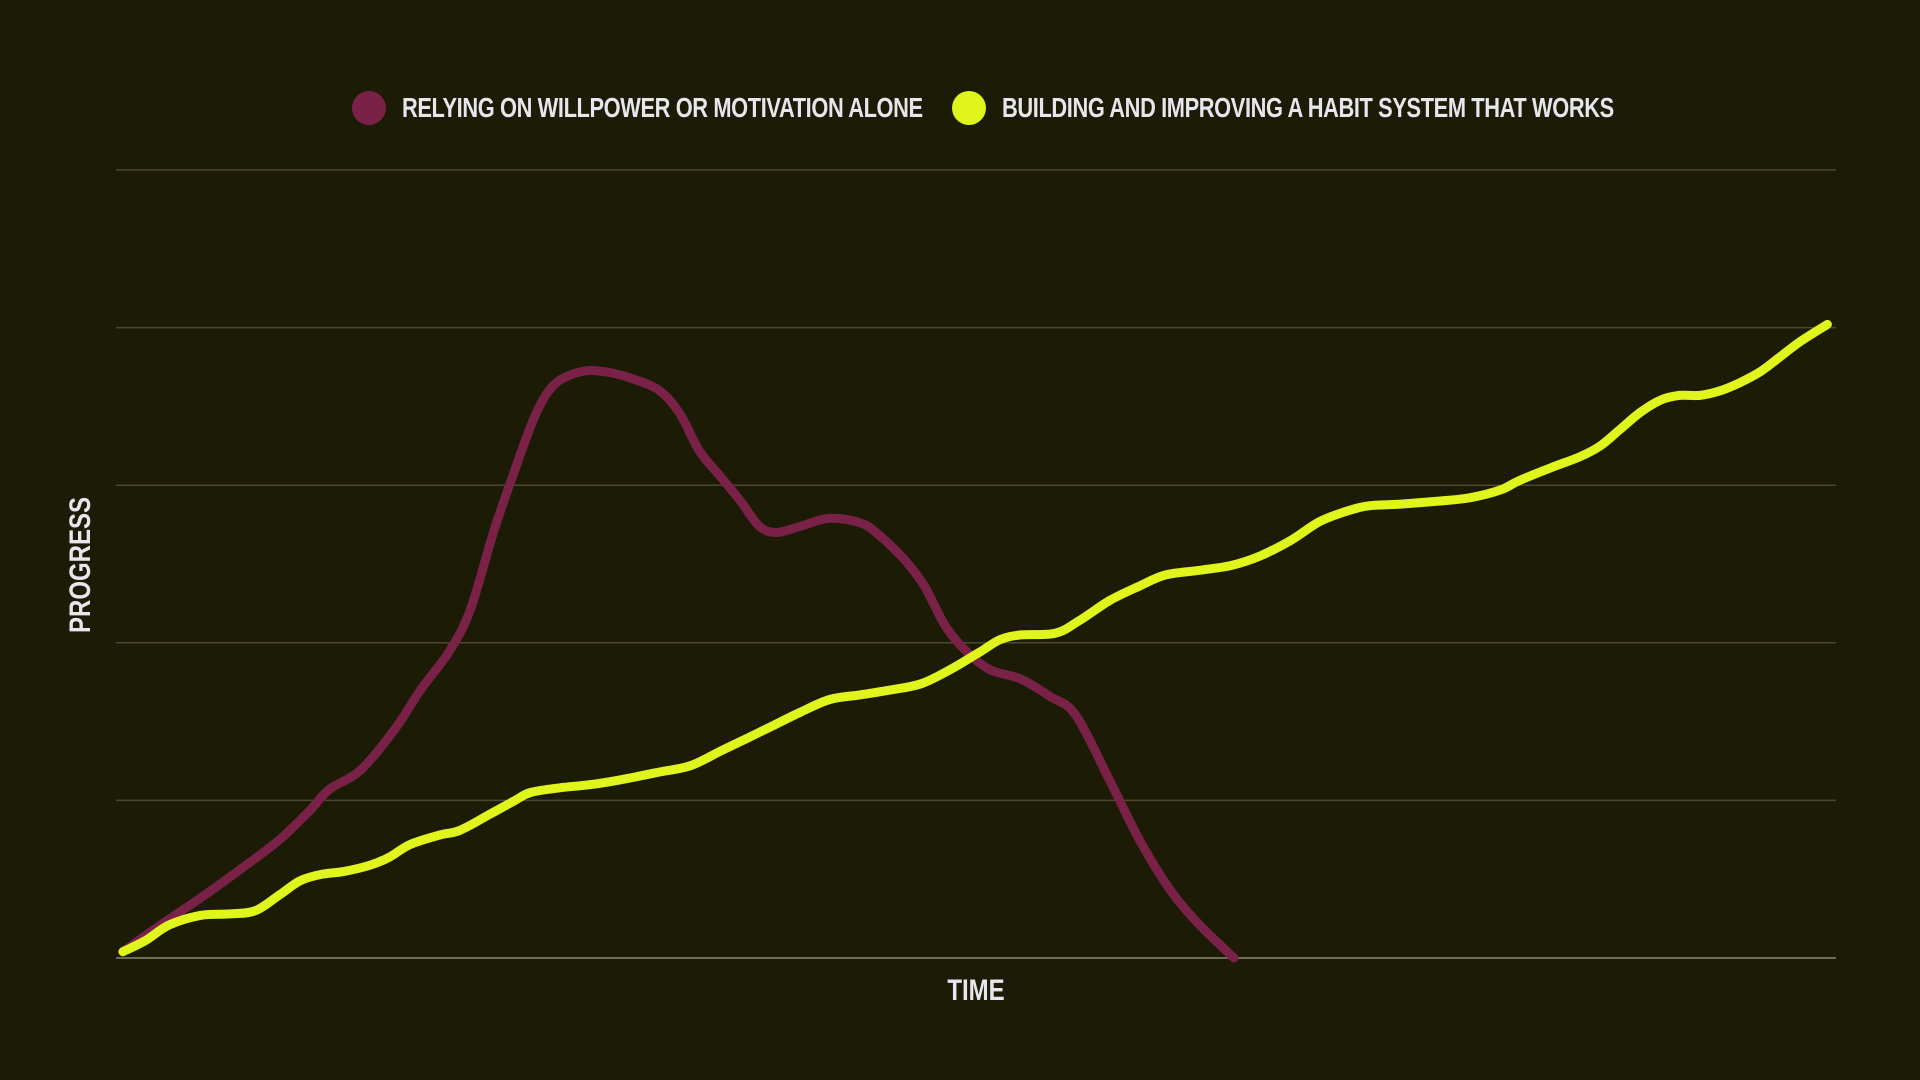 The width and height of the screenshot is (1920, 1080). Describe the element at coordinates (662, 107) in the screenshot. I see `legend-label-willpower: RELYING ON WILLPOWER OR MOTIVATION ALONE` at that location.